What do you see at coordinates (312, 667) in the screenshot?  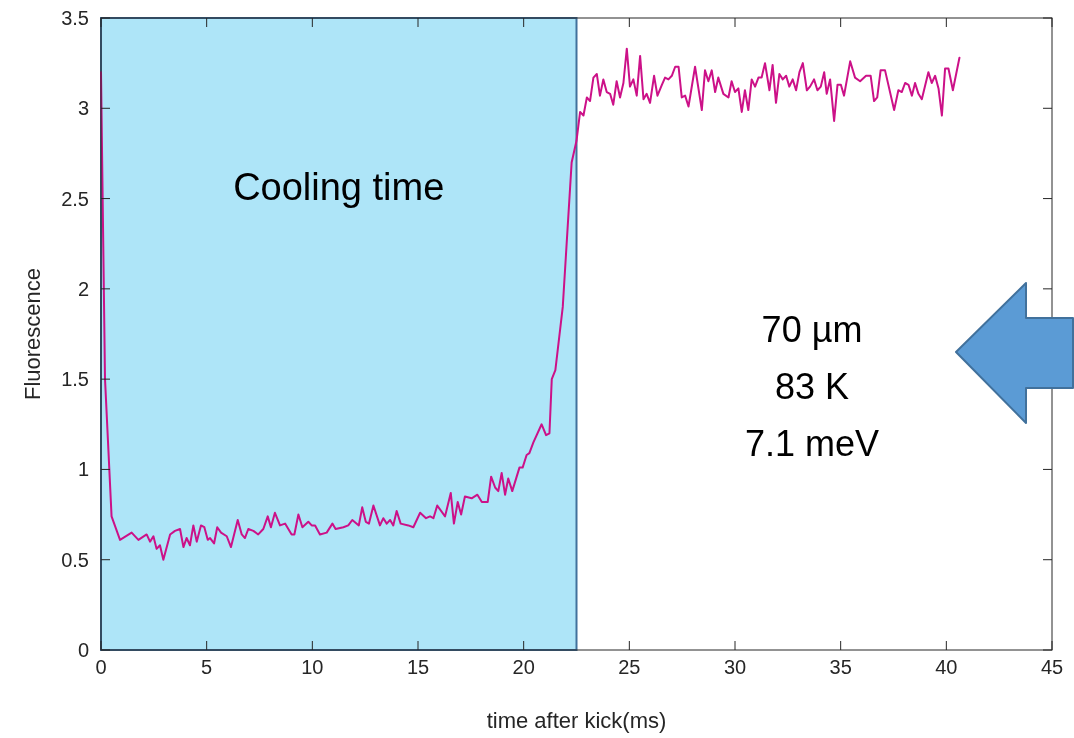 I see `x-tick-label: 10` at bounding box center [312, 667].